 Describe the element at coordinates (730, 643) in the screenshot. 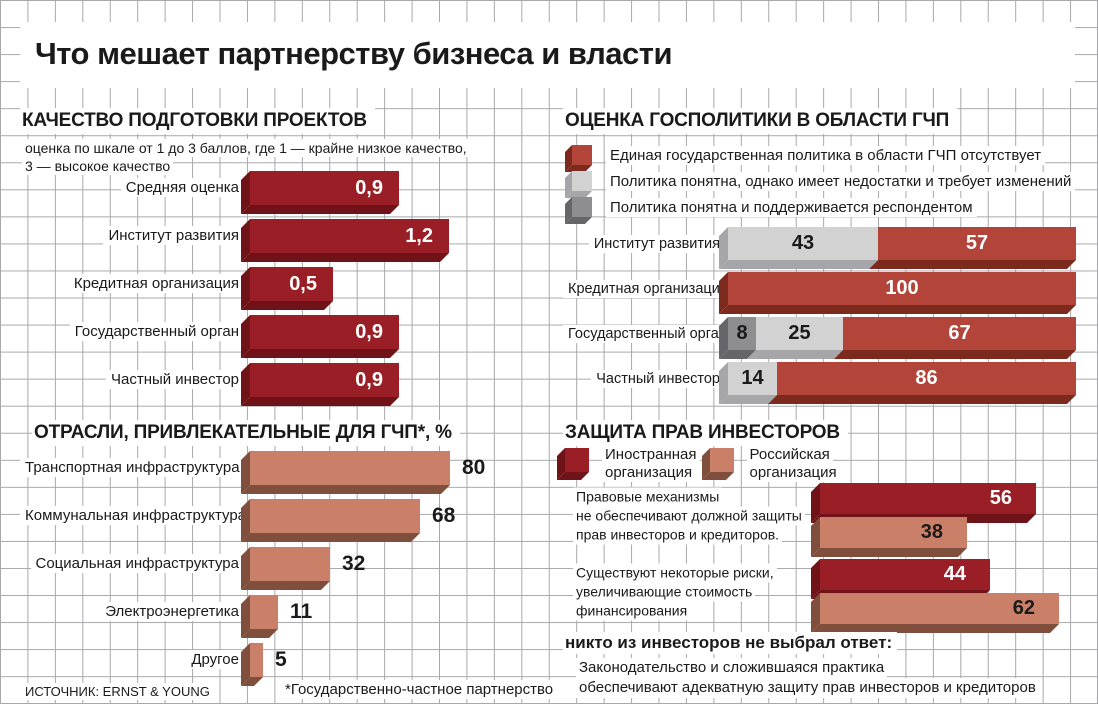

I see `no-answer-heading: никто из инвесторов не выбрал ответ:` at that location.